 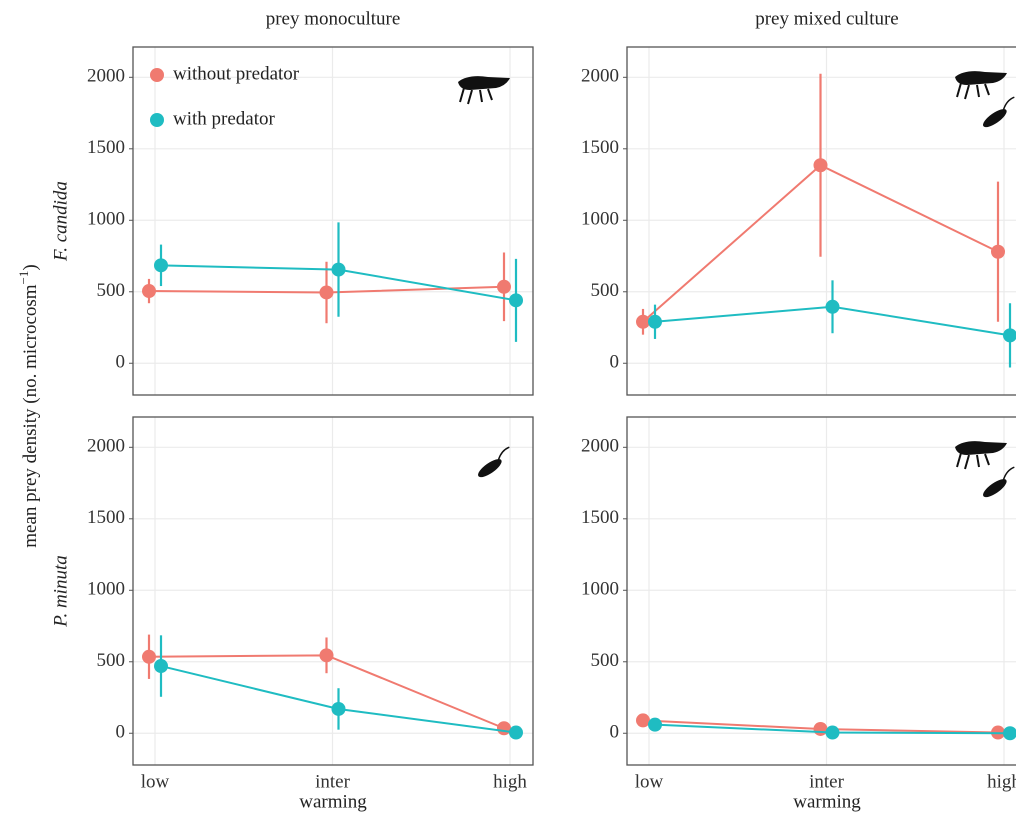 What do you see at coordinates (30, 416) in the screenshot?
I see `y-axis-label-text: mean prey density (no. microcosm` at bounding box center [30, 416].